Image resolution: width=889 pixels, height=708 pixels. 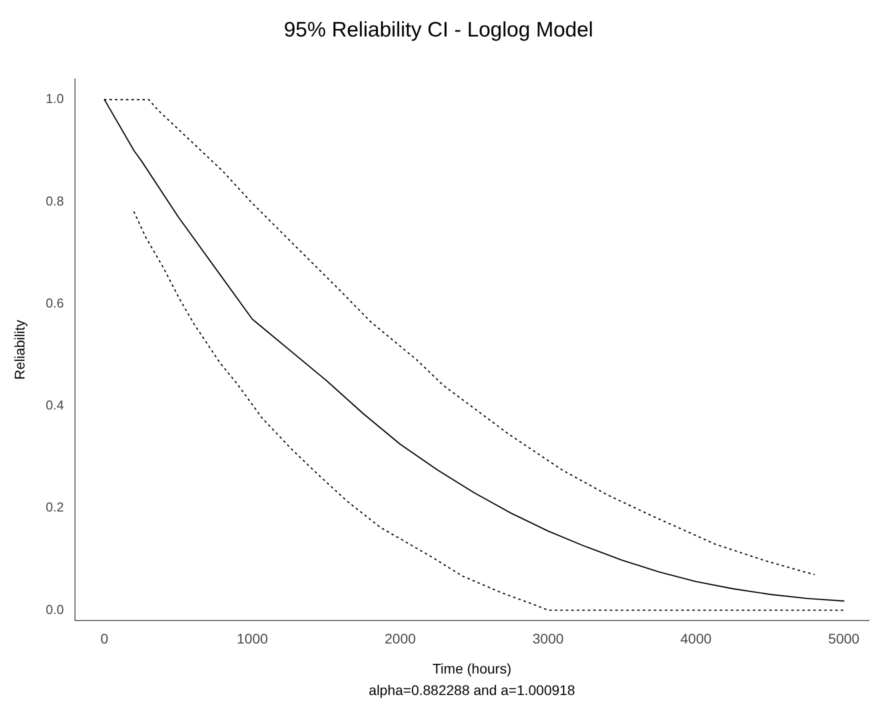 I want to click on x-tick-label: 2000, so click(x=400, y=638).